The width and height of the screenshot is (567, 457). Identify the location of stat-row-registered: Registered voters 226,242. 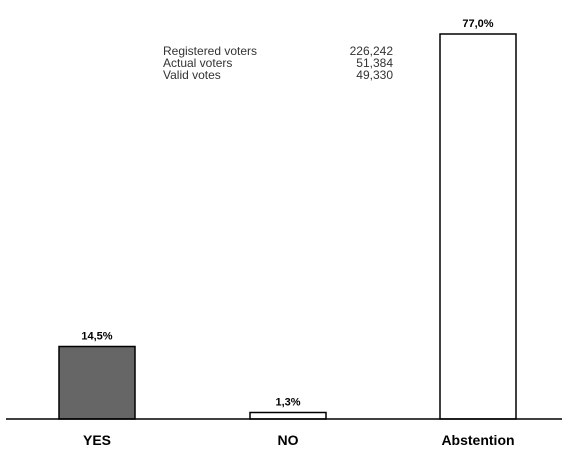
(278, 51).